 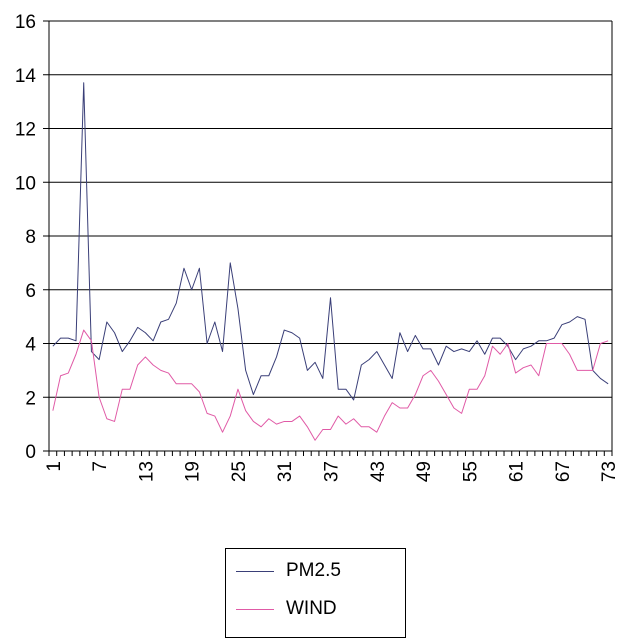 I want to click on x-tick-label: 73, so click(x=608, y=471).